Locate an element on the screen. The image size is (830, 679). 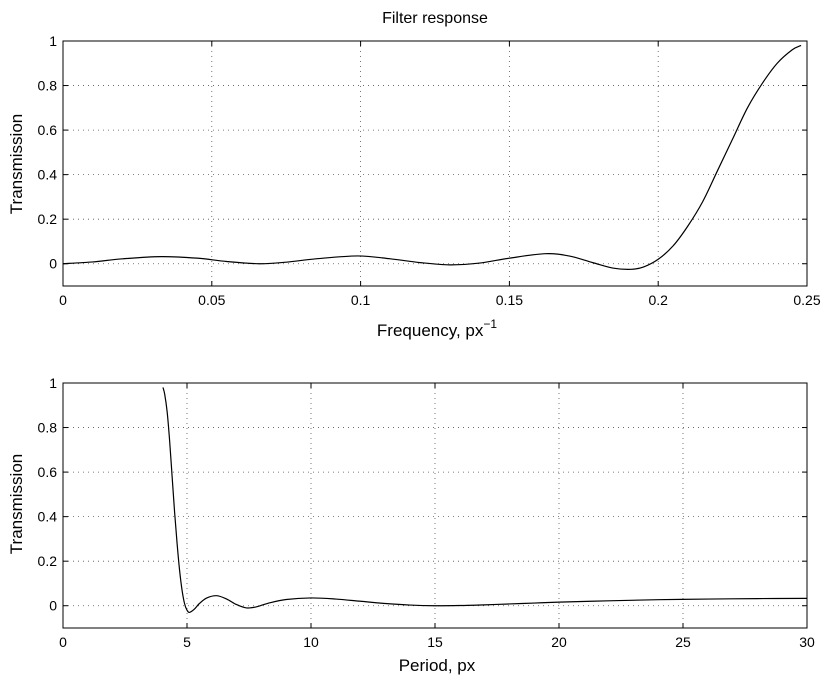
x-tick-label: 10 is located at coordinates (311, 642).